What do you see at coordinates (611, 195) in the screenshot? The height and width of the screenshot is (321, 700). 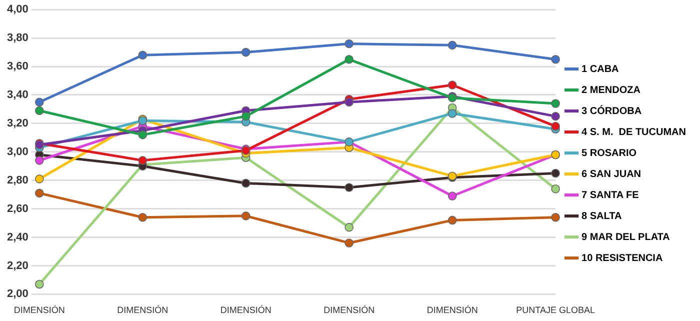 I see `legend-label: 7 SANTA FE` at bounding box center [611, 195].